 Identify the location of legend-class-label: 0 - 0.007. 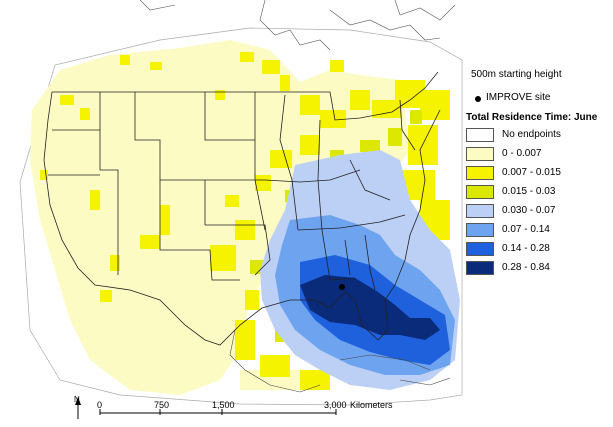
(522, 153).